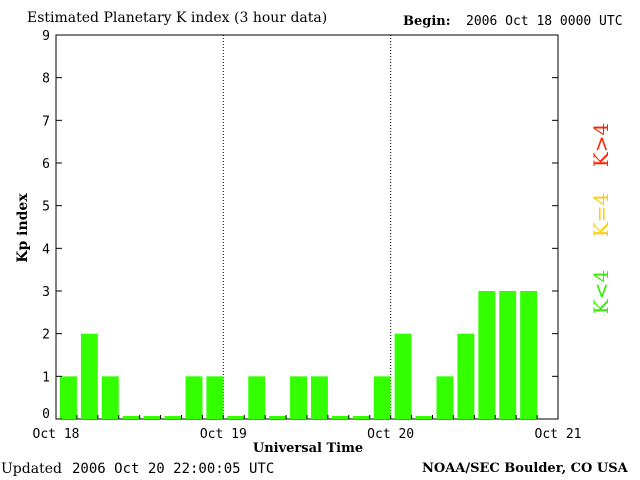  What do you see at coordinates (46, 164) in the screenshot?
I see `y-tick-label: 6` at bounding box center [46, 164].